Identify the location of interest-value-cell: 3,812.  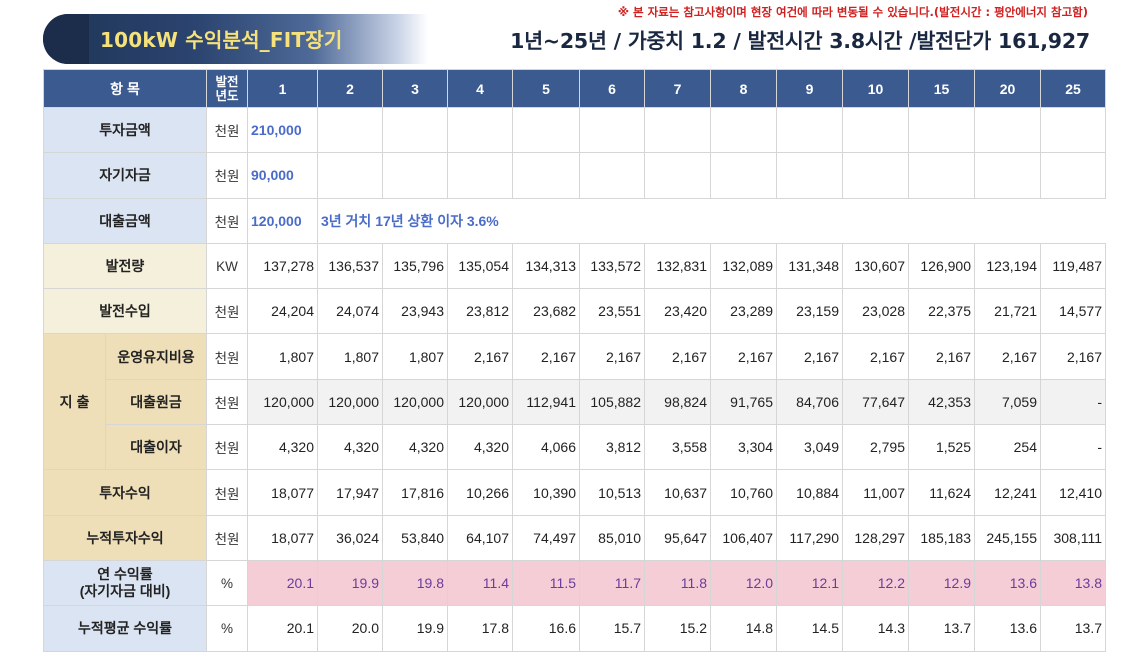
(612, 447).